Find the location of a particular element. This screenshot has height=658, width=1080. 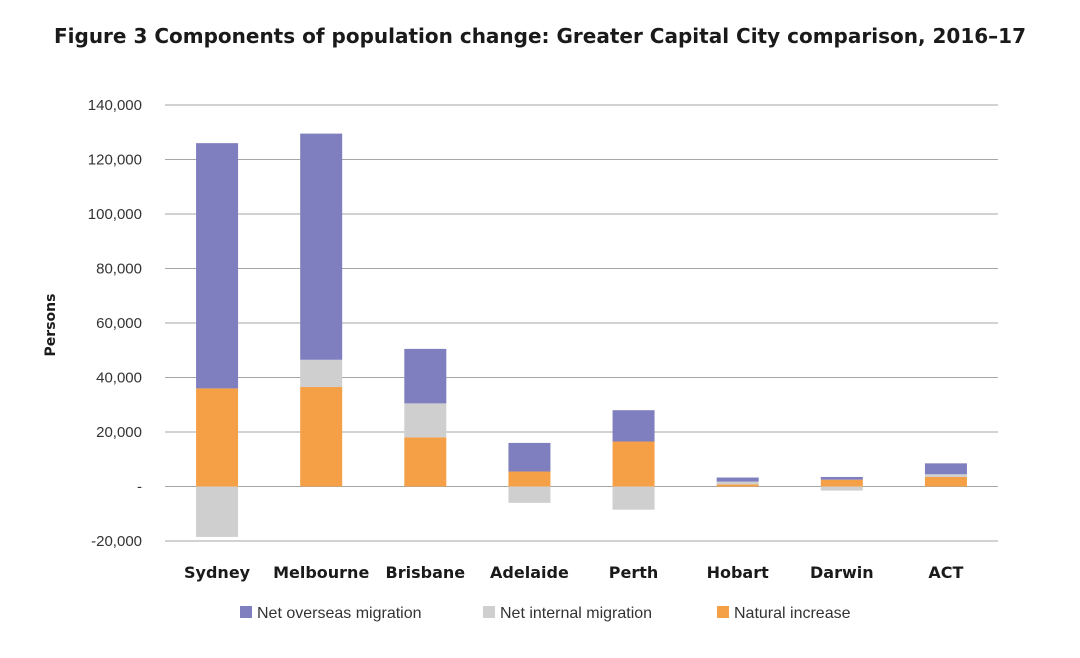

bar-natural-increase-melbourne is located at coordinates (321, 437).